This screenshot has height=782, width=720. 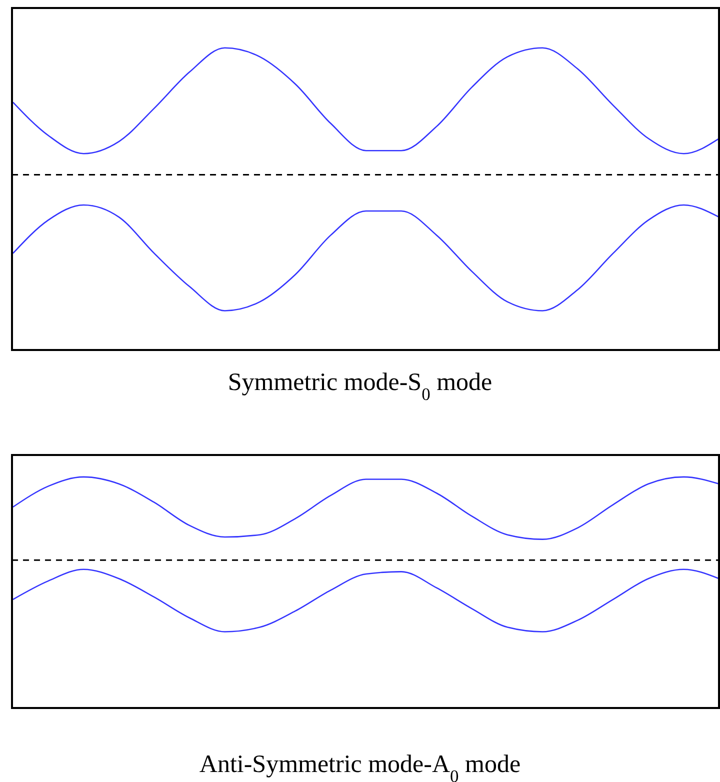 I want to click on text: Anti-Symmetric mode-A$_{0}$ mode, so click(x=360, y=766).